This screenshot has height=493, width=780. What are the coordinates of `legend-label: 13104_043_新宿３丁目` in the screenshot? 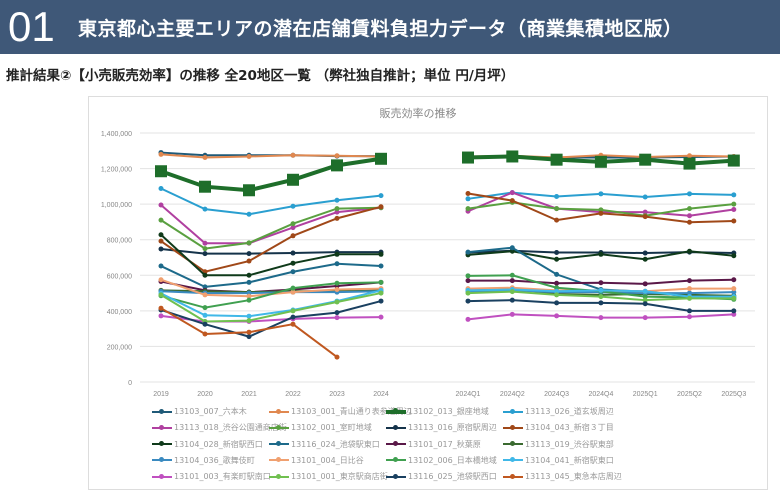 It's located at (569, 428).